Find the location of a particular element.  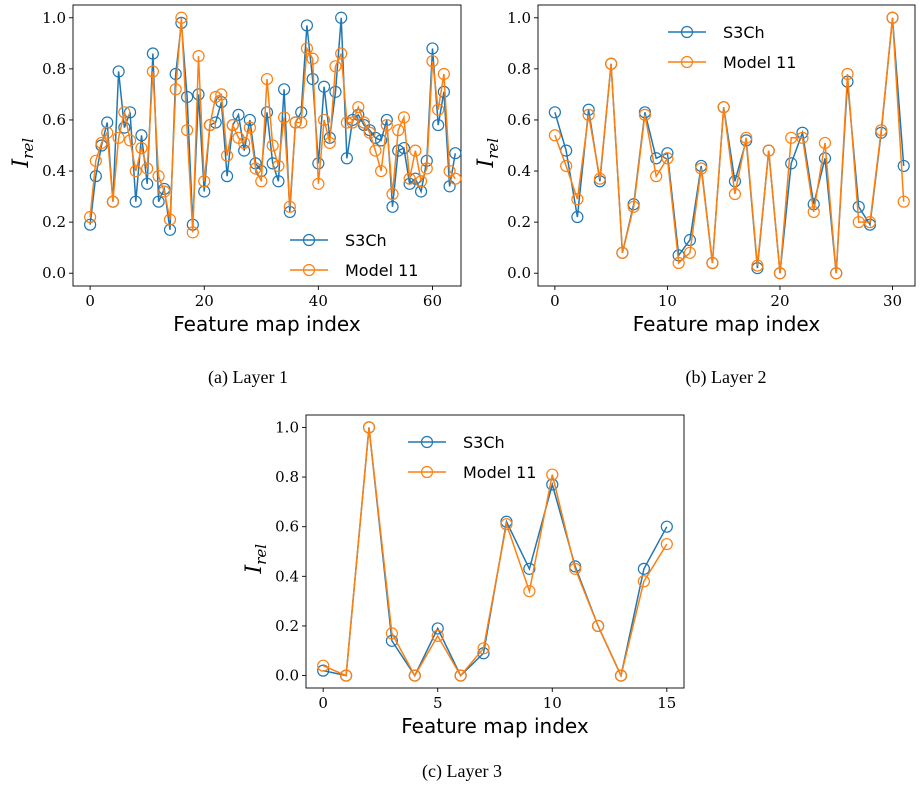

legend-label: S3Ch is located at coordinates (484, 442).